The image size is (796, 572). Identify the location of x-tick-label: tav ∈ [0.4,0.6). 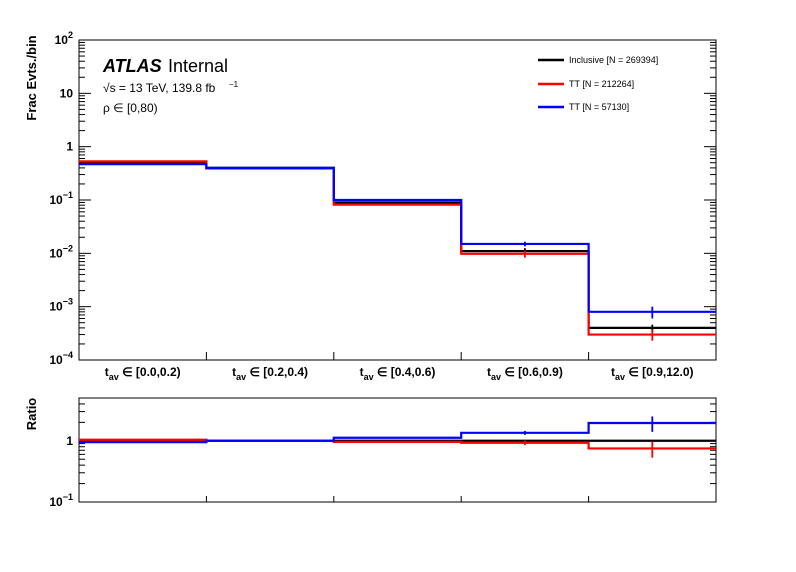
(398, 373).